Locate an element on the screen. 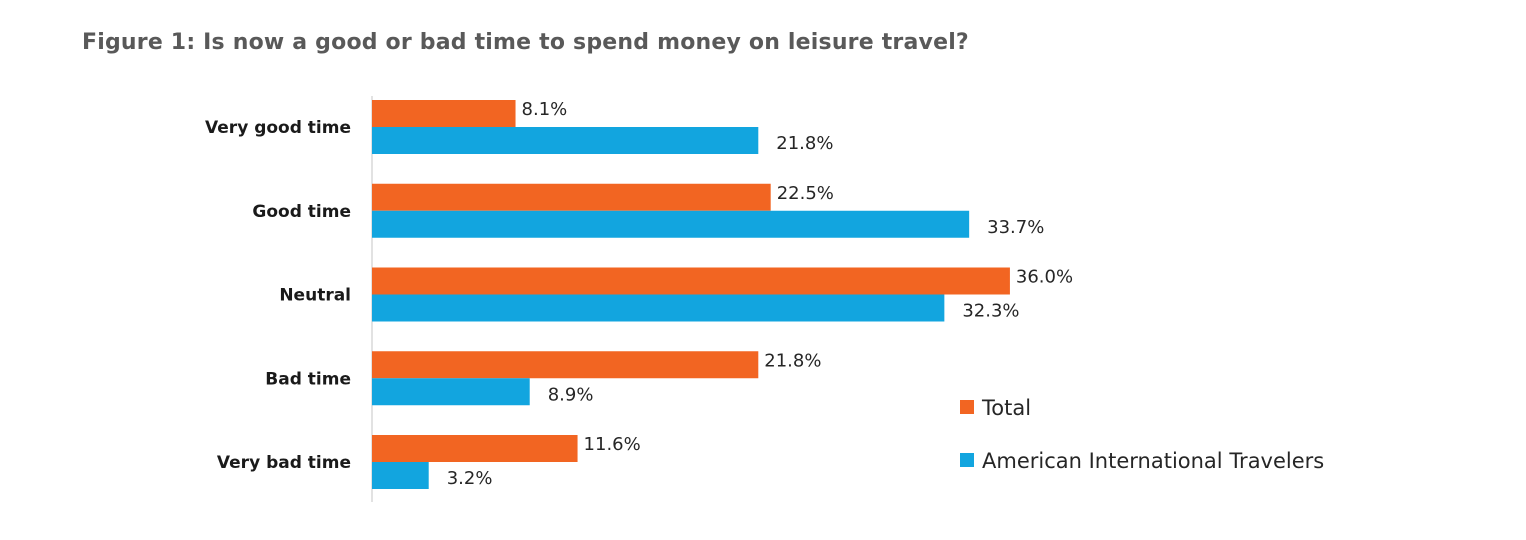 Image resolution: width=1526 pixels, height=540 pixels. data-label-american-international-travelers-bad-time: 8.9% is located at coordinates (571, 394).